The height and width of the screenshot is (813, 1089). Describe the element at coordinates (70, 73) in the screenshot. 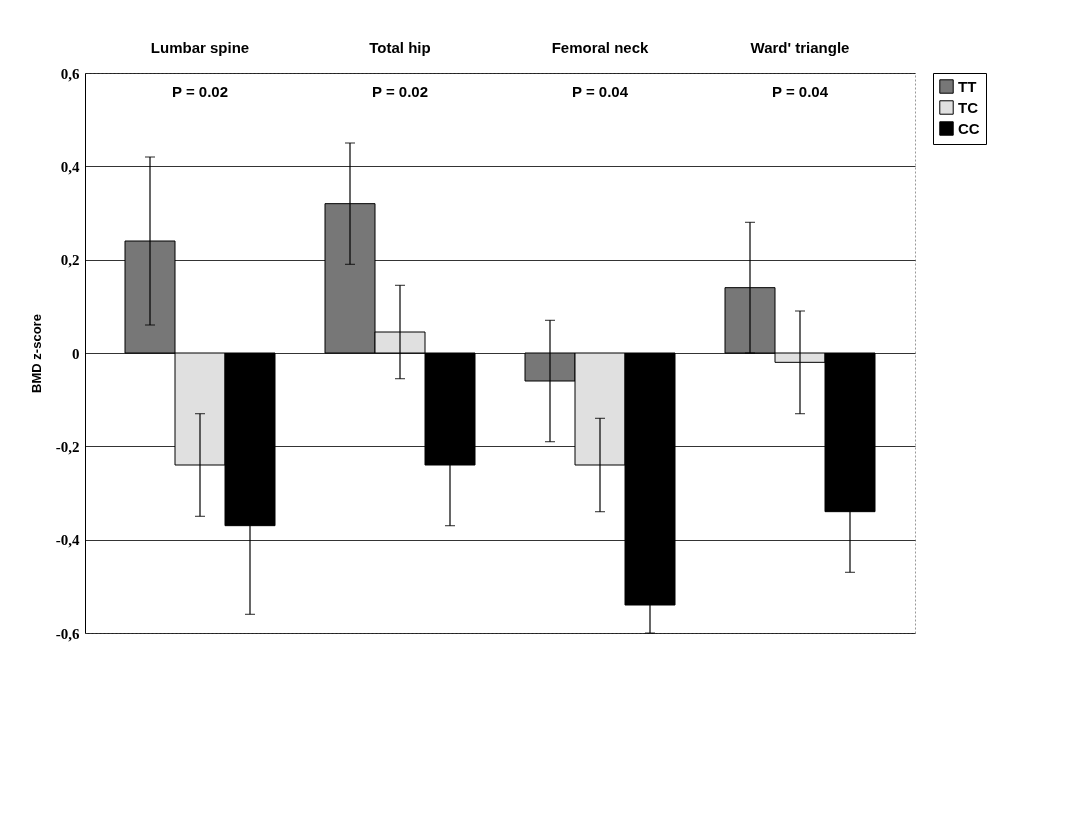

I see `y-tick-label: 0,6` at that location.